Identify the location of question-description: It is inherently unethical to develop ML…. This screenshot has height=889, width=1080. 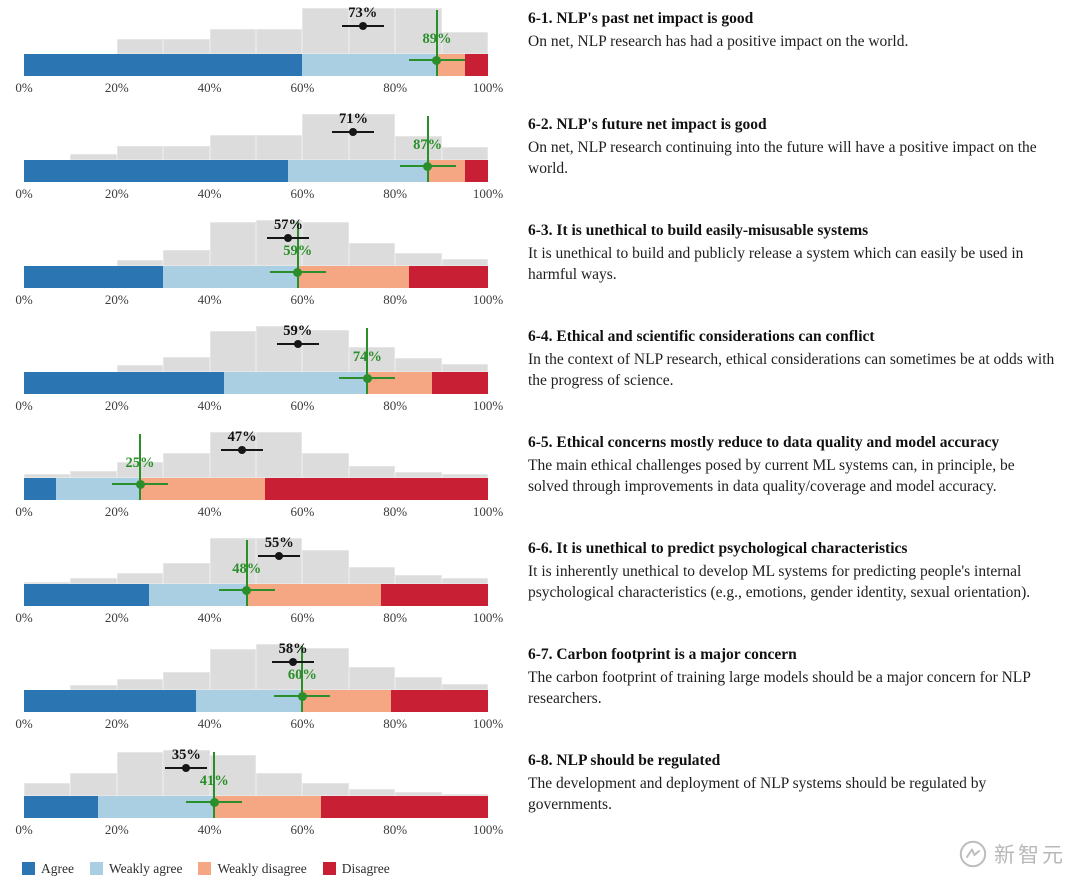
(779, 582).